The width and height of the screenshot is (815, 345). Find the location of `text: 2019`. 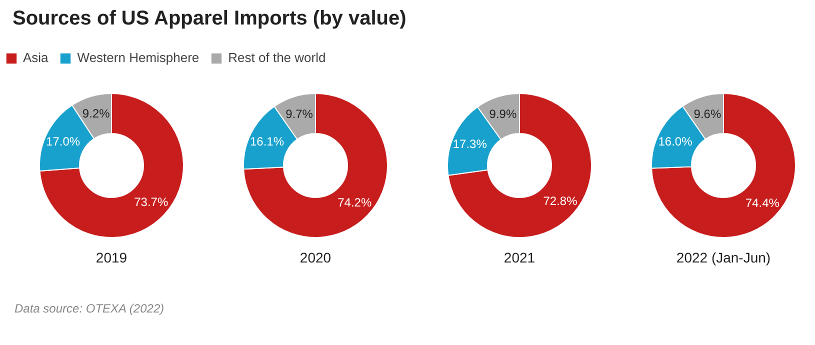

text: 2019 is located at coordinates (112, 258).